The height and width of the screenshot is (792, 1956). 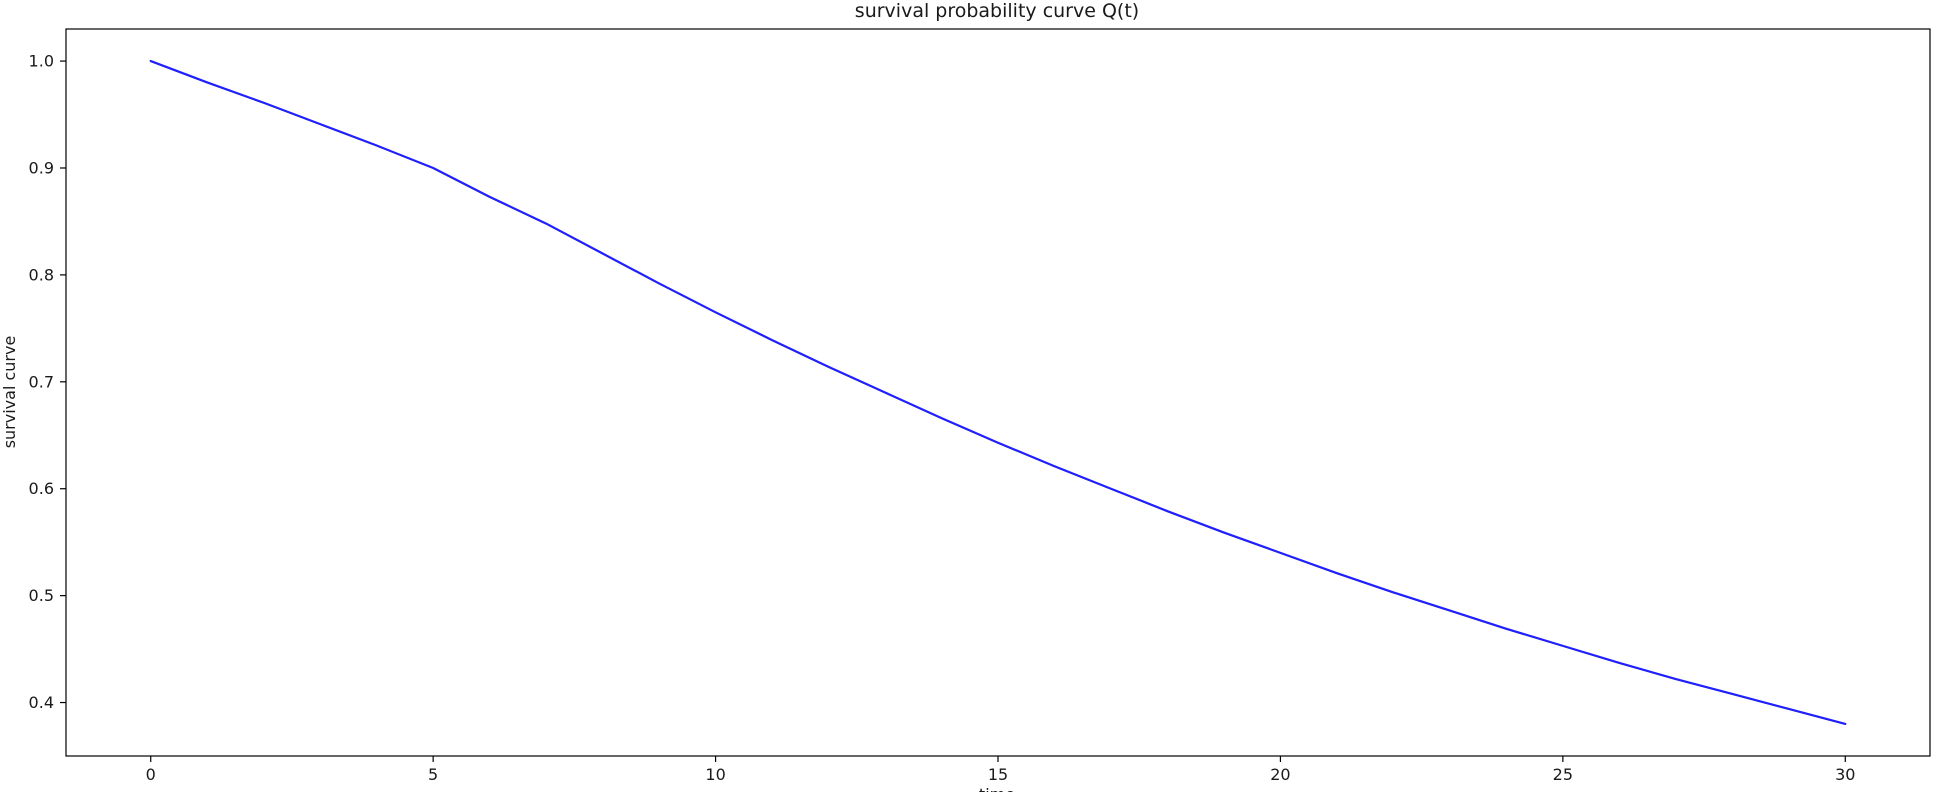 I want to click on x-tick-label: 10, so click(x=715, y=774).